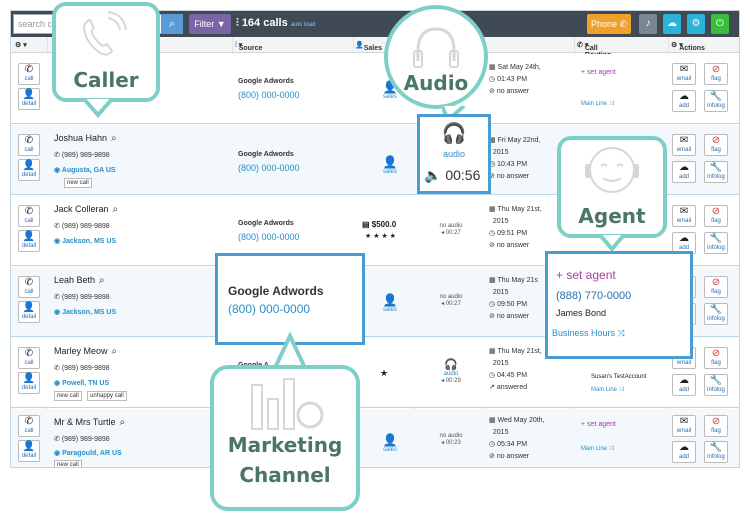 Image resolution: width=750 pixels, height=513 pixels. I want to click on agent-phone: (888) 770-0000, so click(594, 296).